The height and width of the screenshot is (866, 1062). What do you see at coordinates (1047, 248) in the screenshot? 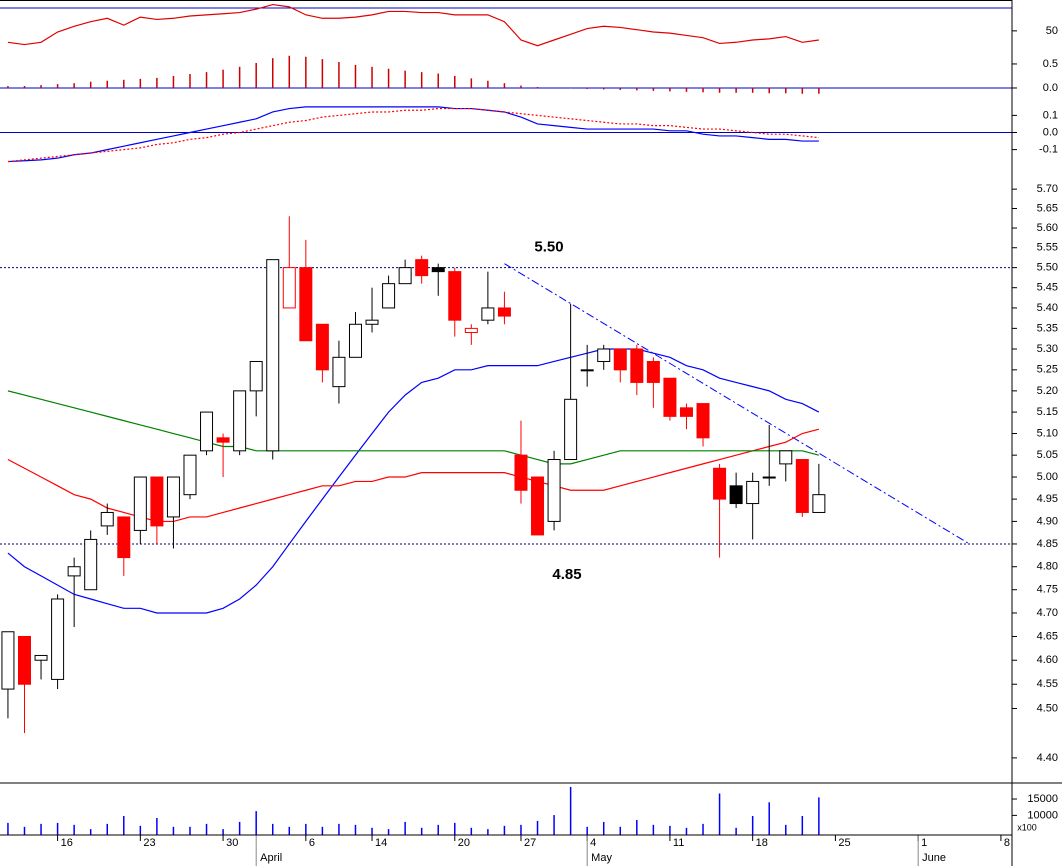
I see `y-tick-label: 5.55` at bounding box center [1047, 248].